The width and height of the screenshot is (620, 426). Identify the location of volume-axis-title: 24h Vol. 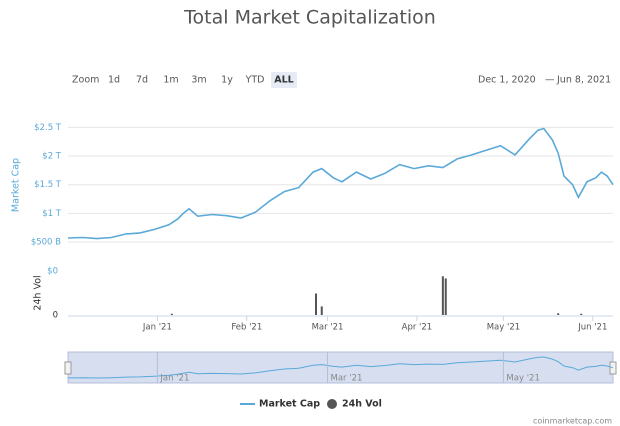
(38, 292).